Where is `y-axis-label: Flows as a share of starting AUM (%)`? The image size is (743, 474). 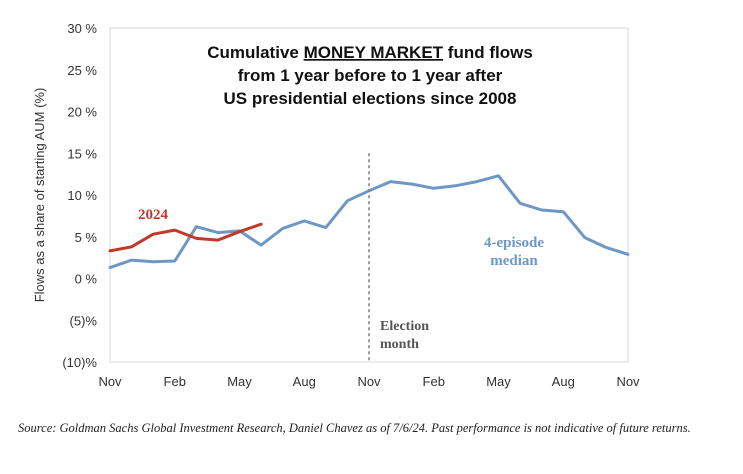
y-axis-label: Flows as a share of starting AUM (%) is located at coordinates (39, 195).